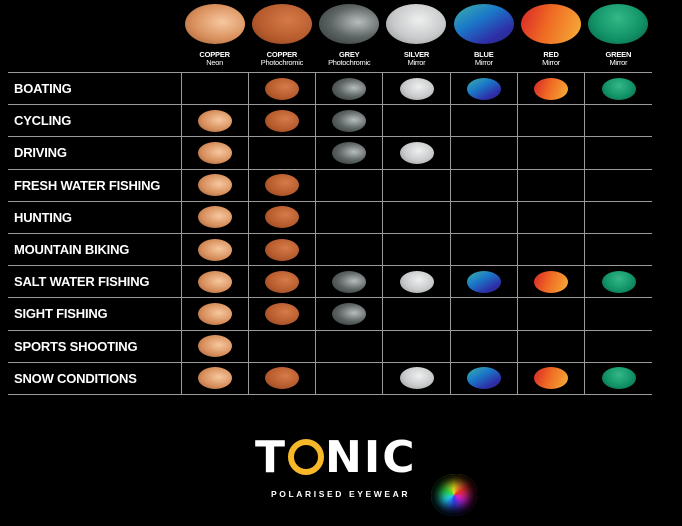 The image size is (682, 526). What do you see at coordinates (95, 314) in the screenshot?
I see `activity-label: SIGHT FISHING` at bounding box center [95, 314].